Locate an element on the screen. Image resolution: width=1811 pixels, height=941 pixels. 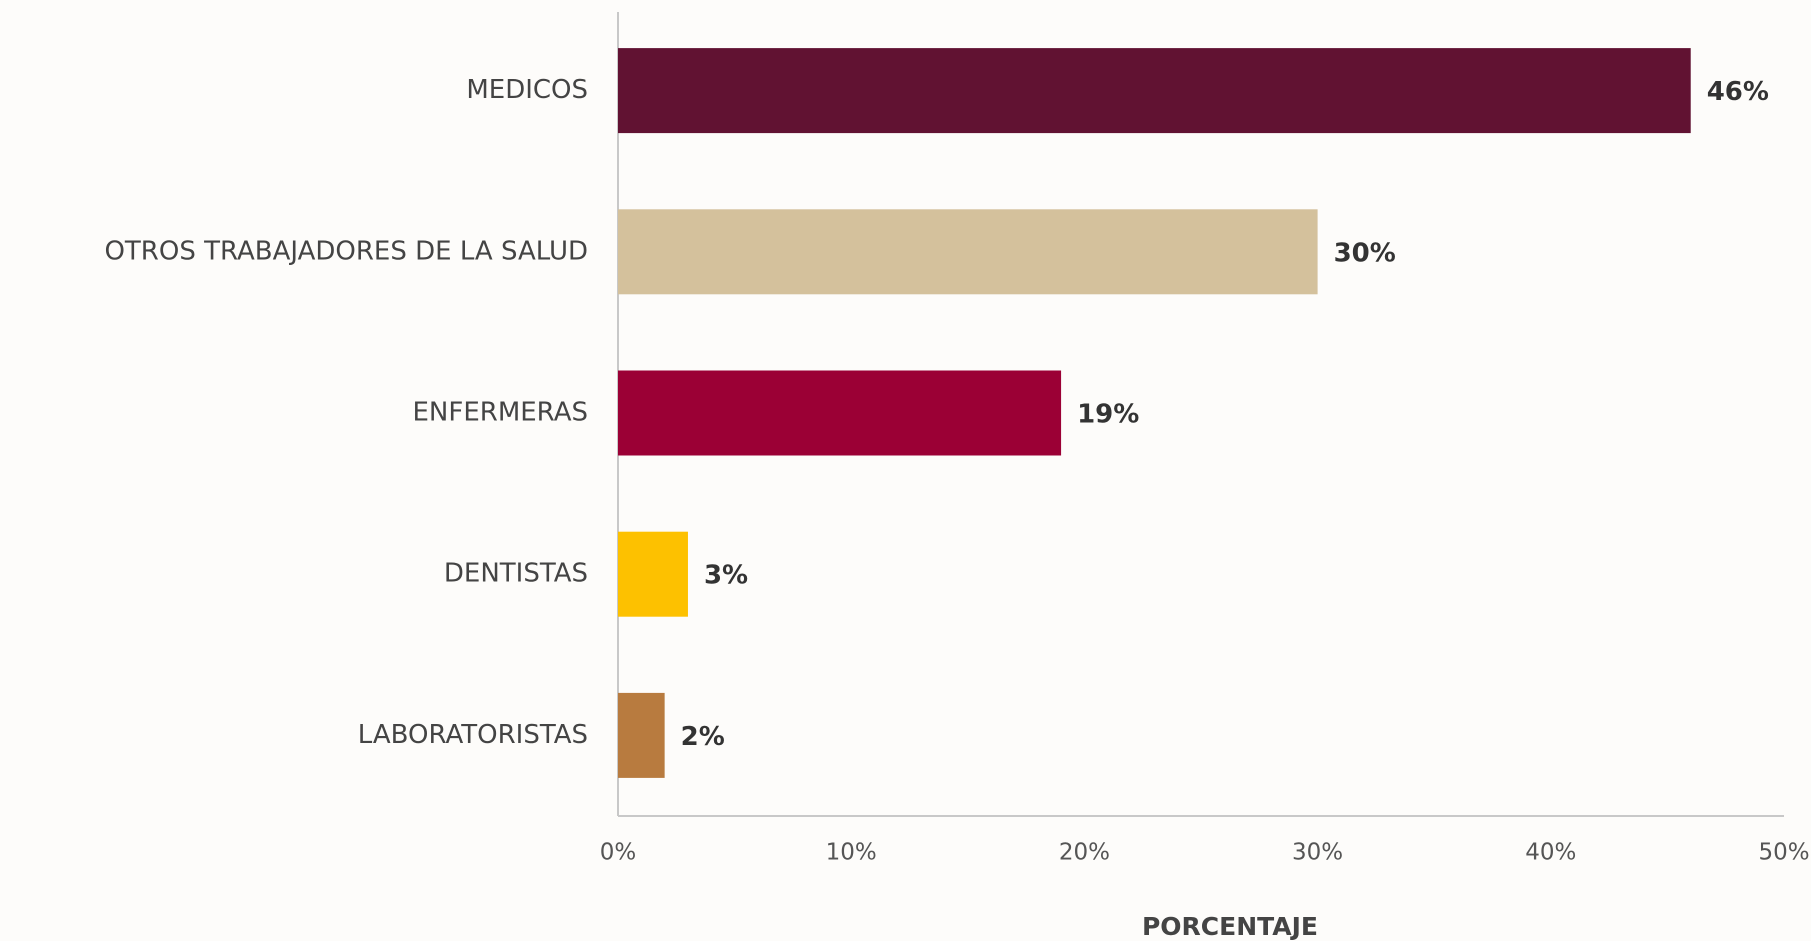
y-tick-label: DENTISTAS is located at coordinates (516, 574).